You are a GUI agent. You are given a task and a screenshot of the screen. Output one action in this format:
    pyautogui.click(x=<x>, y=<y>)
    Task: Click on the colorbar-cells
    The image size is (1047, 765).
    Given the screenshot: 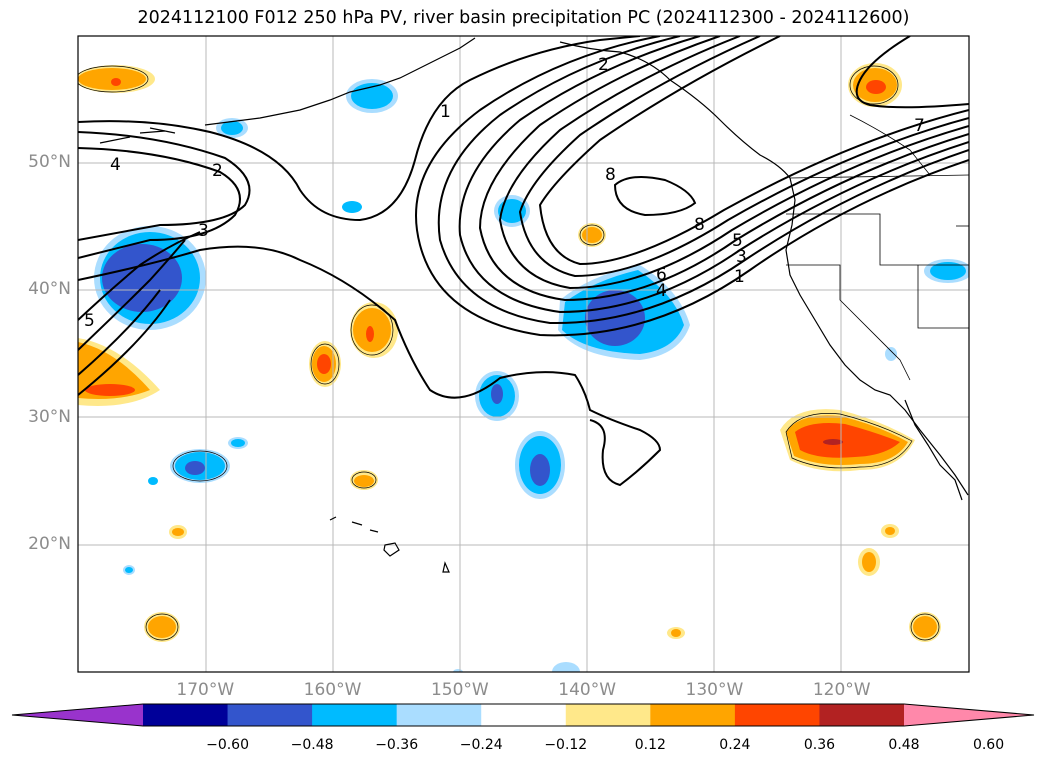 What is the action you would take?
    pyautogui.click(x=524, y=715)
    